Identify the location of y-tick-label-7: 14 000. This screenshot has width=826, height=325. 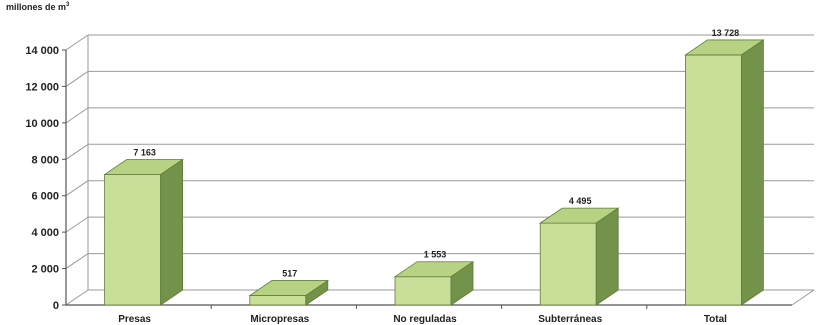
(42, 51).